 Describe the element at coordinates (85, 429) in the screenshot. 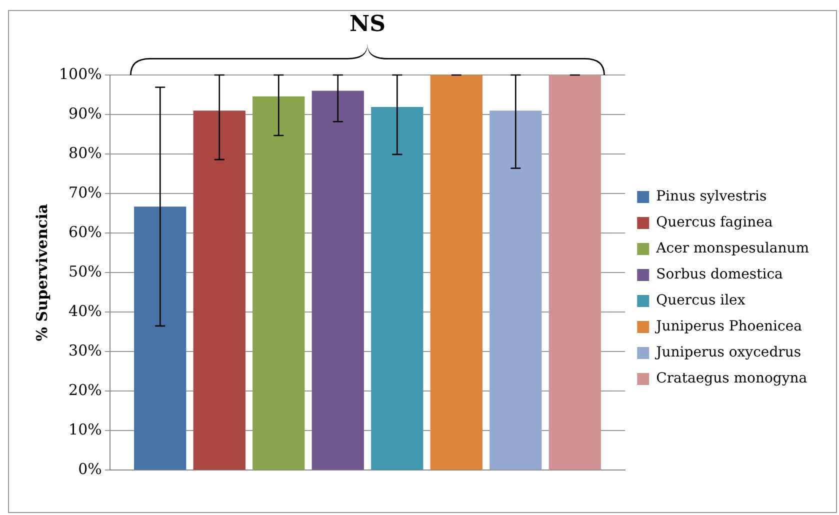

I see `y-tick-label: 10%` at that location.